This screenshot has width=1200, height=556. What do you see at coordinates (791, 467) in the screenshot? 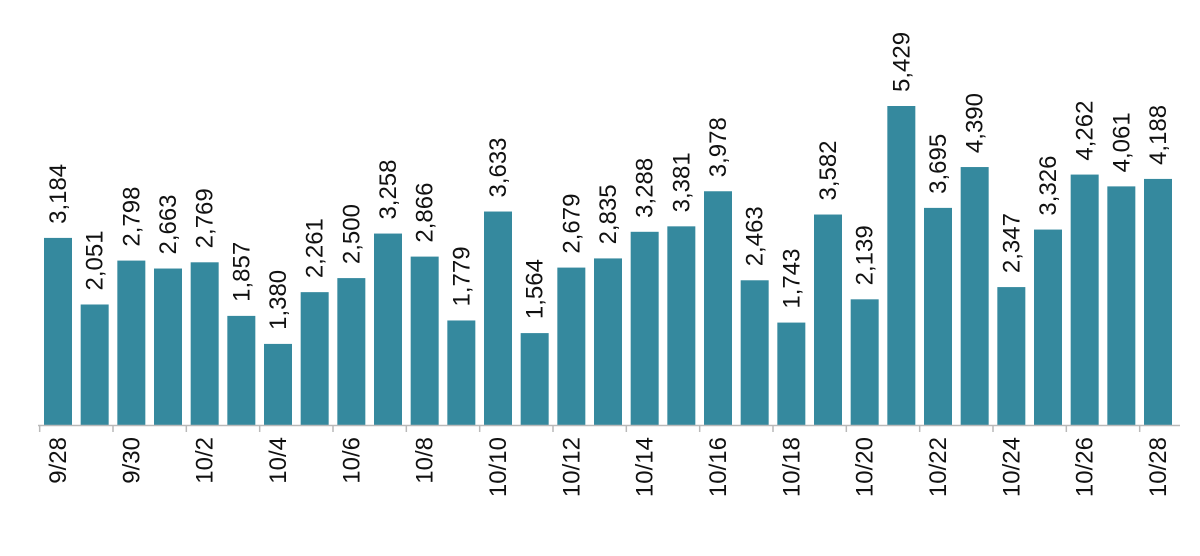
I see `x-tick-label: 10/18` at bounding box center [791, 467].